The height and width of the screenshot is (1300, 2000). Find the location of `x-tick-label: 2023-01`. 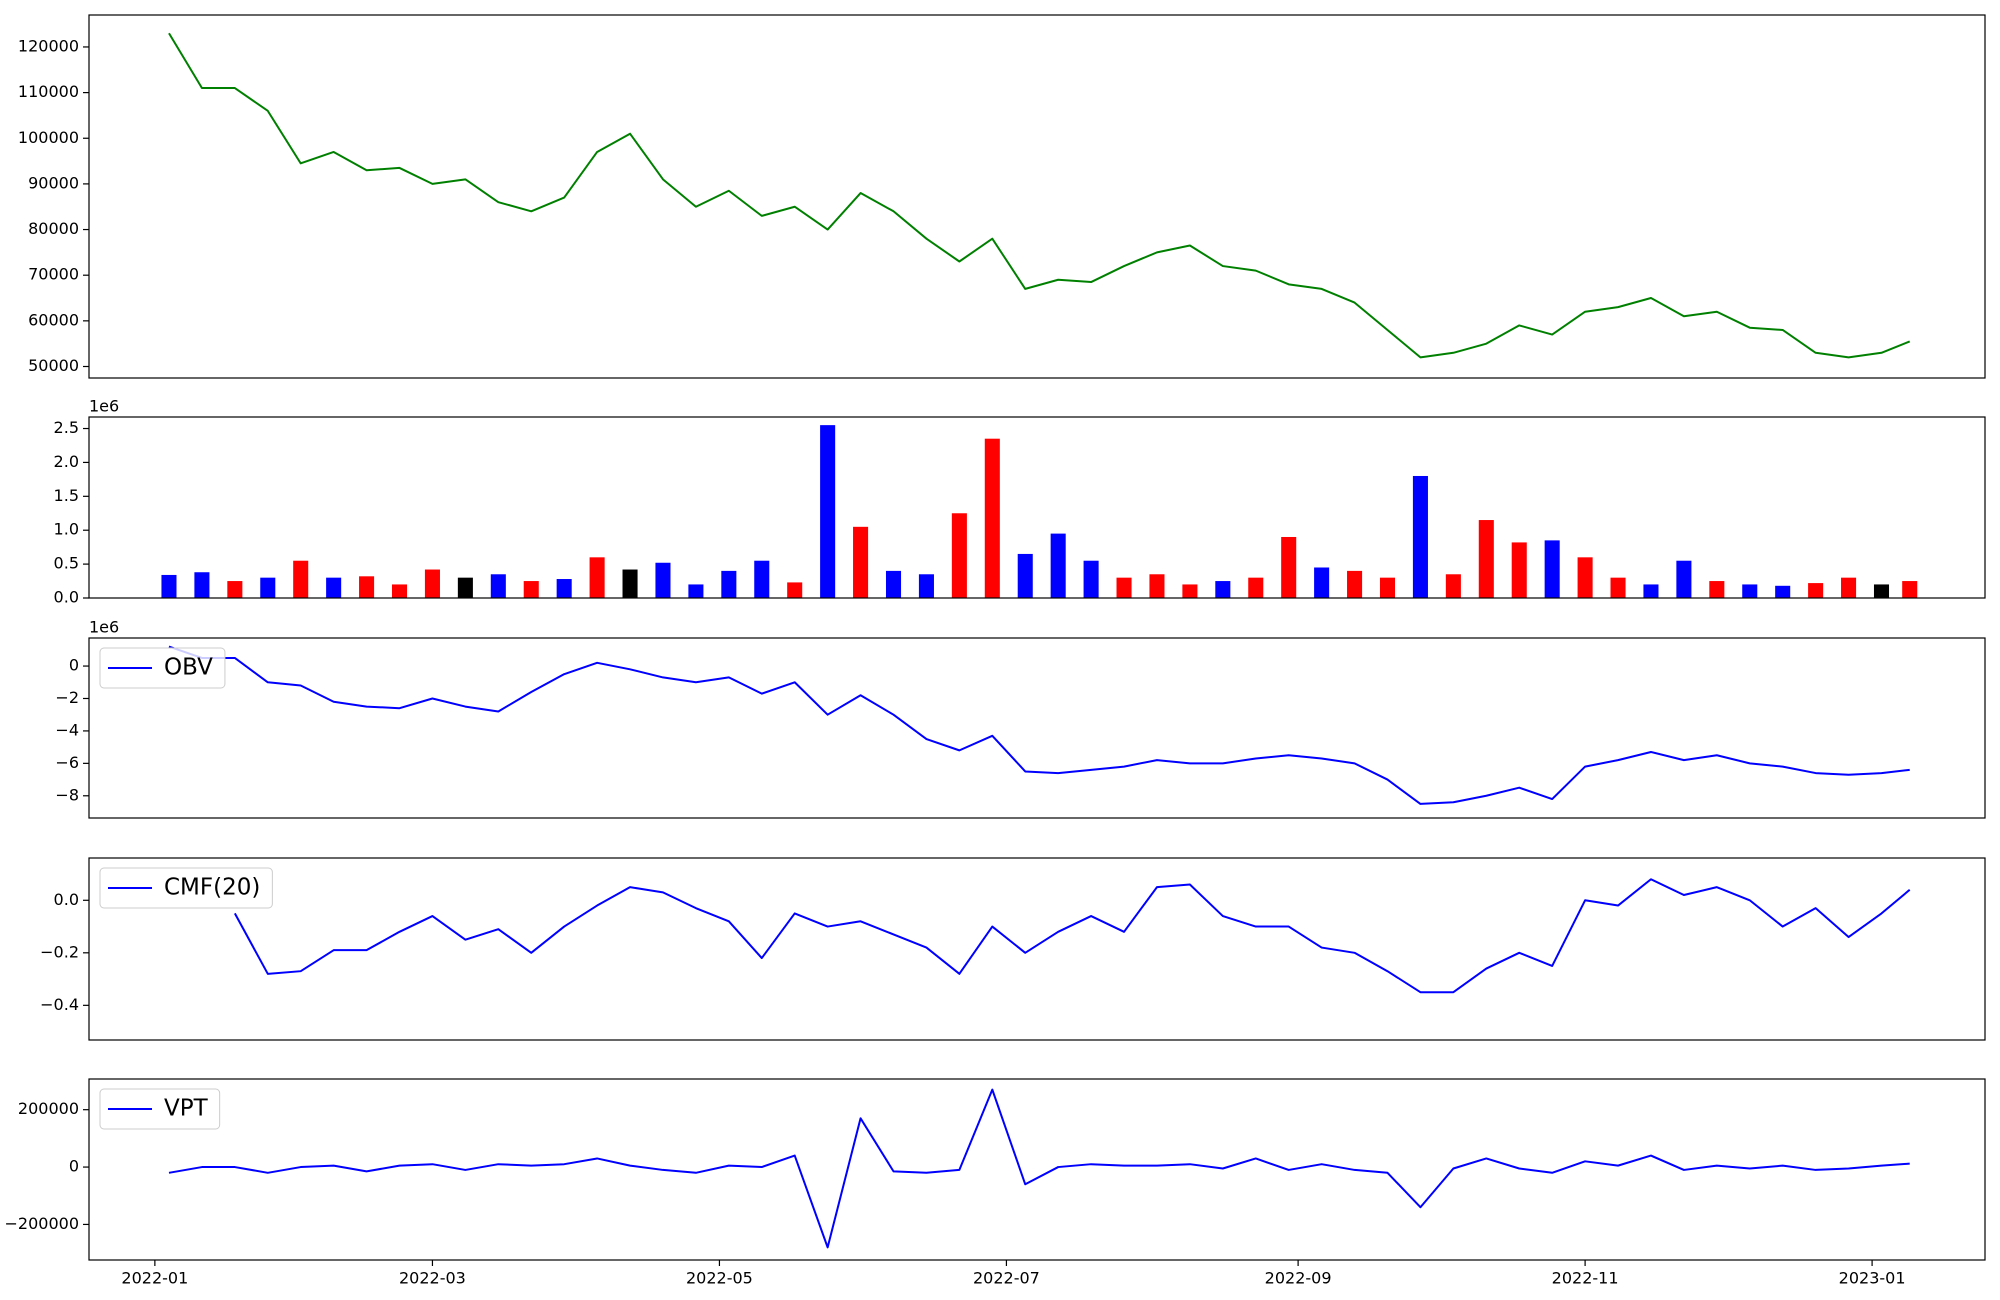

x-tick-label: 2023-01 is located at coordinates (1872, 1278).